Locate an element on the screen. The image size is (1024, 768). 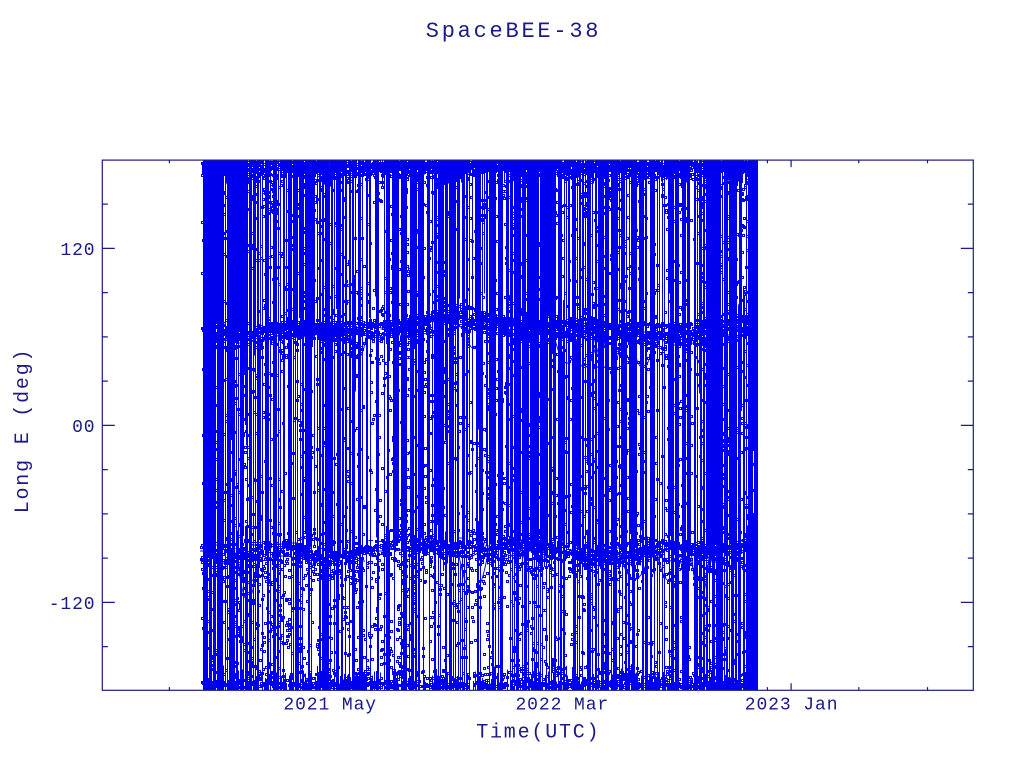
svg-text: Time(UTC) is located at coordinates (538, 733).